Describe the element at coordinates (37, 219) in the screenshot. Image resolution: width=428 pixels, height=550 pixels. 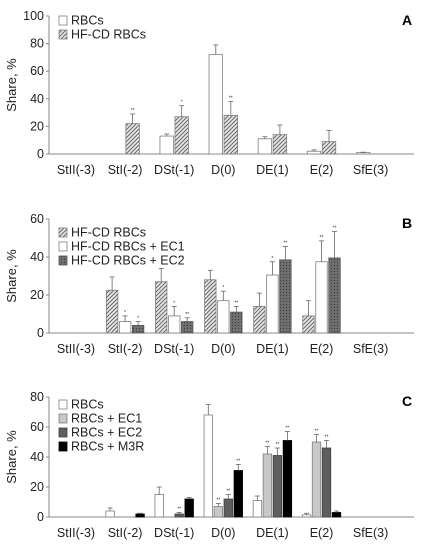
I see `y-tick-label: 60` at that location.